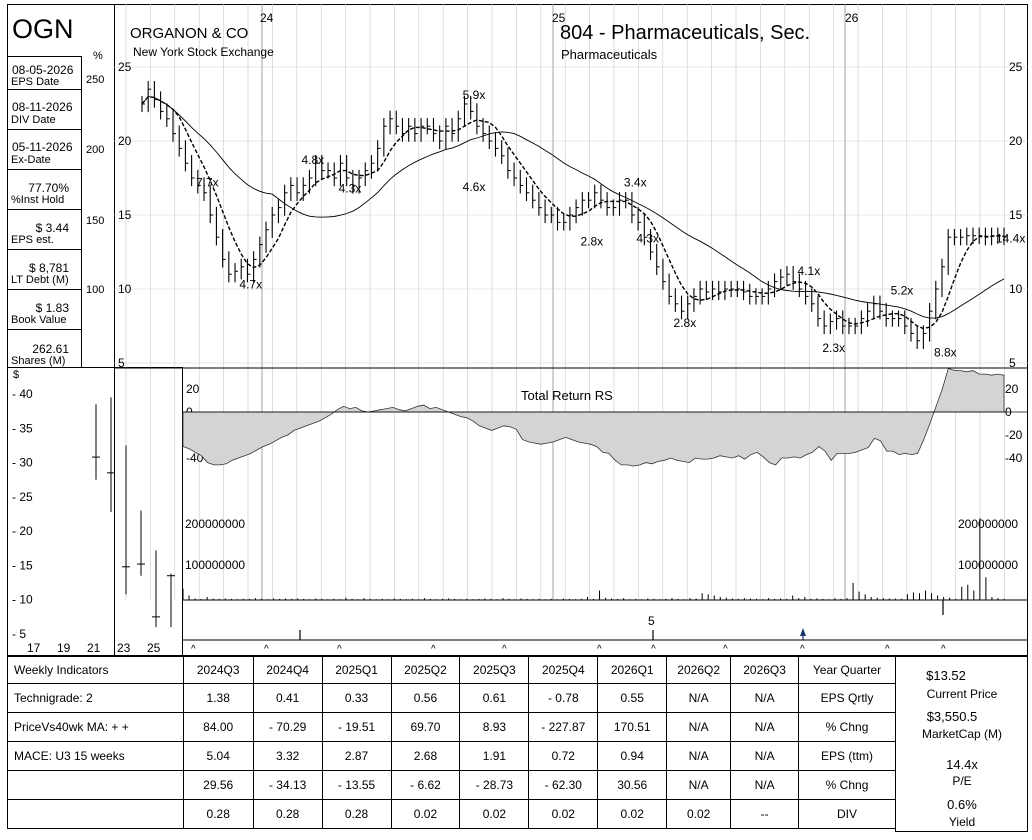 Image resolution: width=1032 pixels, height=840 pixels. Describe the element at coordinates (98, 56) in the screenshot. I see `percent-symbol: %` at that location.